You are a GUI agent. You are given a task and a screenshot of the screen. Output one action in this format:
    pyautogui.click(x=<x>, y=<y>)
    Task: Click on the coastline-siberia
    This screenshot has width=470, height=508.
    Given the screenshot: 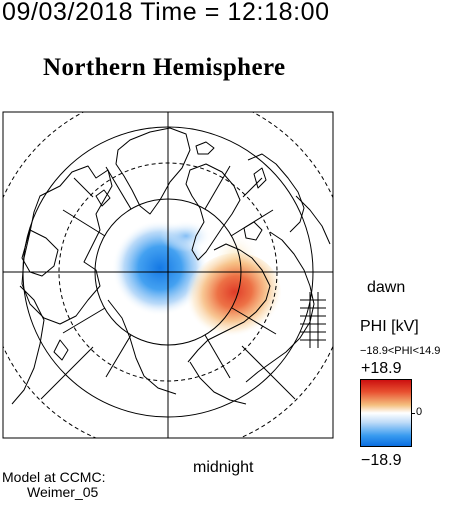 What is the action you would take?
    pyautogui.click(x=229, y=303)
    